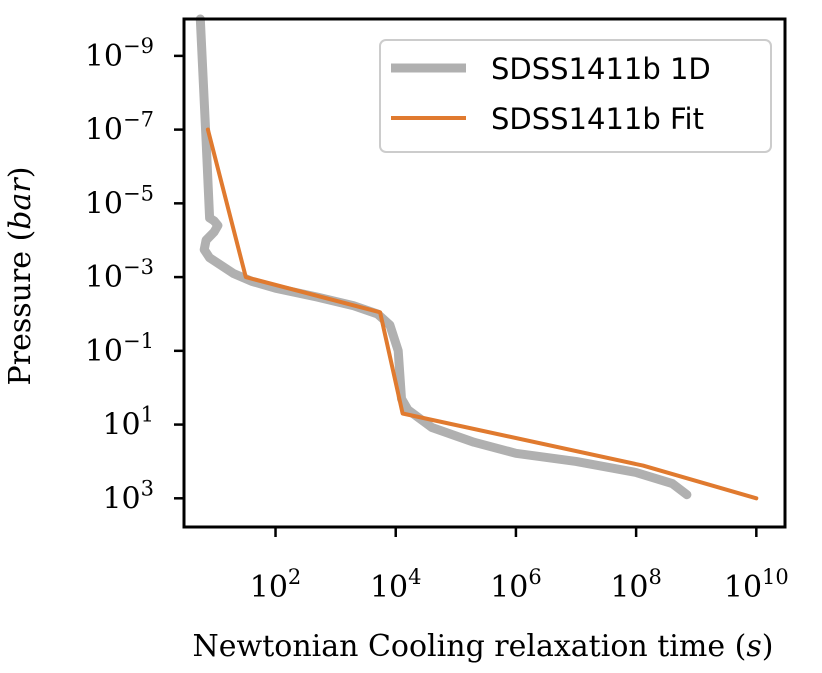 This screenshot has height=673, width=822. What do you see at coordinates (636, 585) in the screenshot?
I see `x-tick-label: 10⁸` at bounding box center [636, 585].